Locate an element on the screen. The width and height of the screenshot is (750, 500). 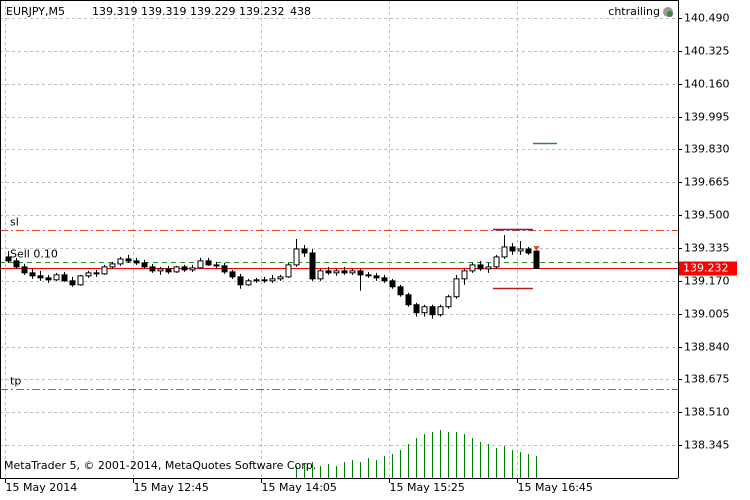
y-tick-label: 139.170 is located at coordinates (707, 281).